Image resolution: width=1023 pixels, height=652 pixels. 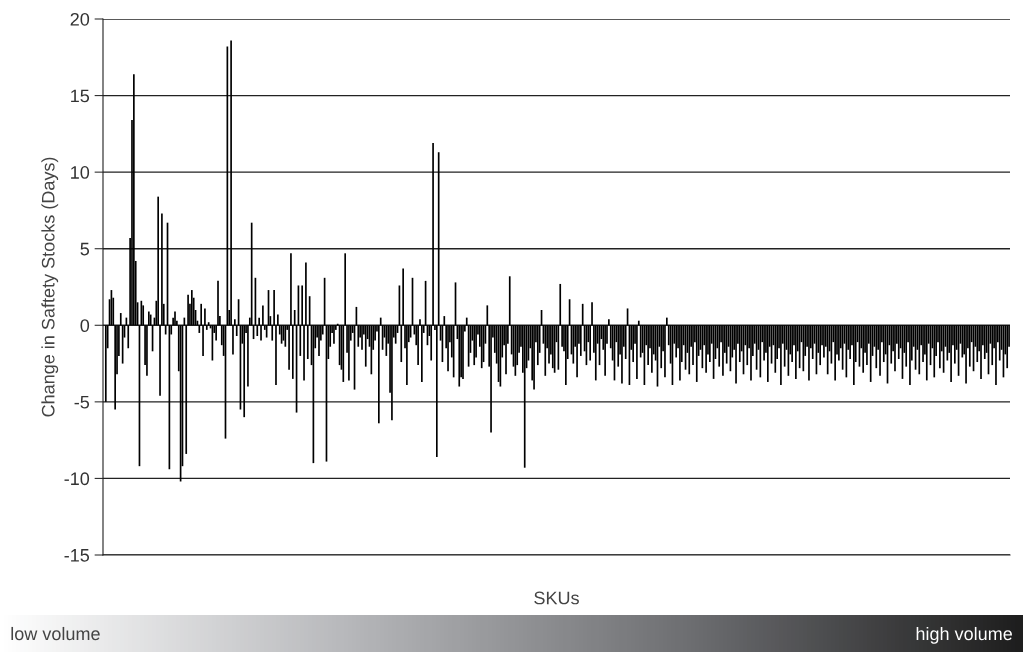 I want to click on y-tick-label: 5, so click(x=85, y=249).